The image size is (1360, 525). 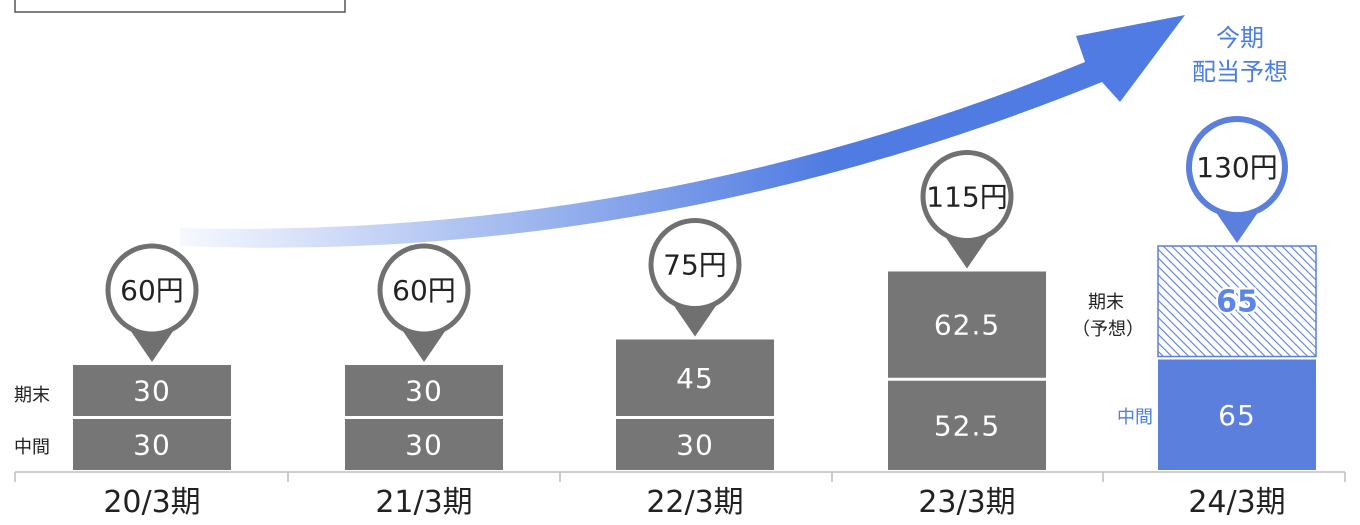 What do you see at coordinates (423, 502) in the screenshot?
I see `category-label-1: 21/3期` at bounding box center [423, 502].